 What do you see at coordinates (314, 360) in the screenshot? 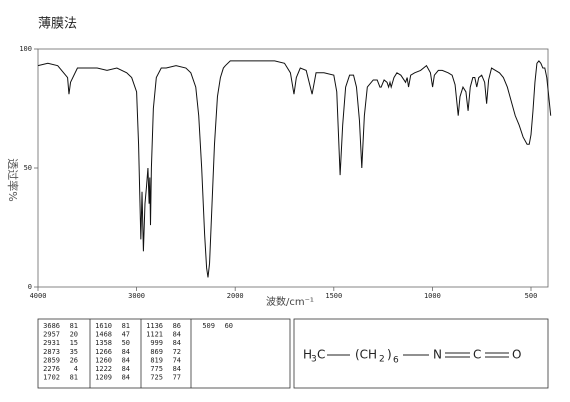
I see `subscript: 3` at bounding box center [314, 360].